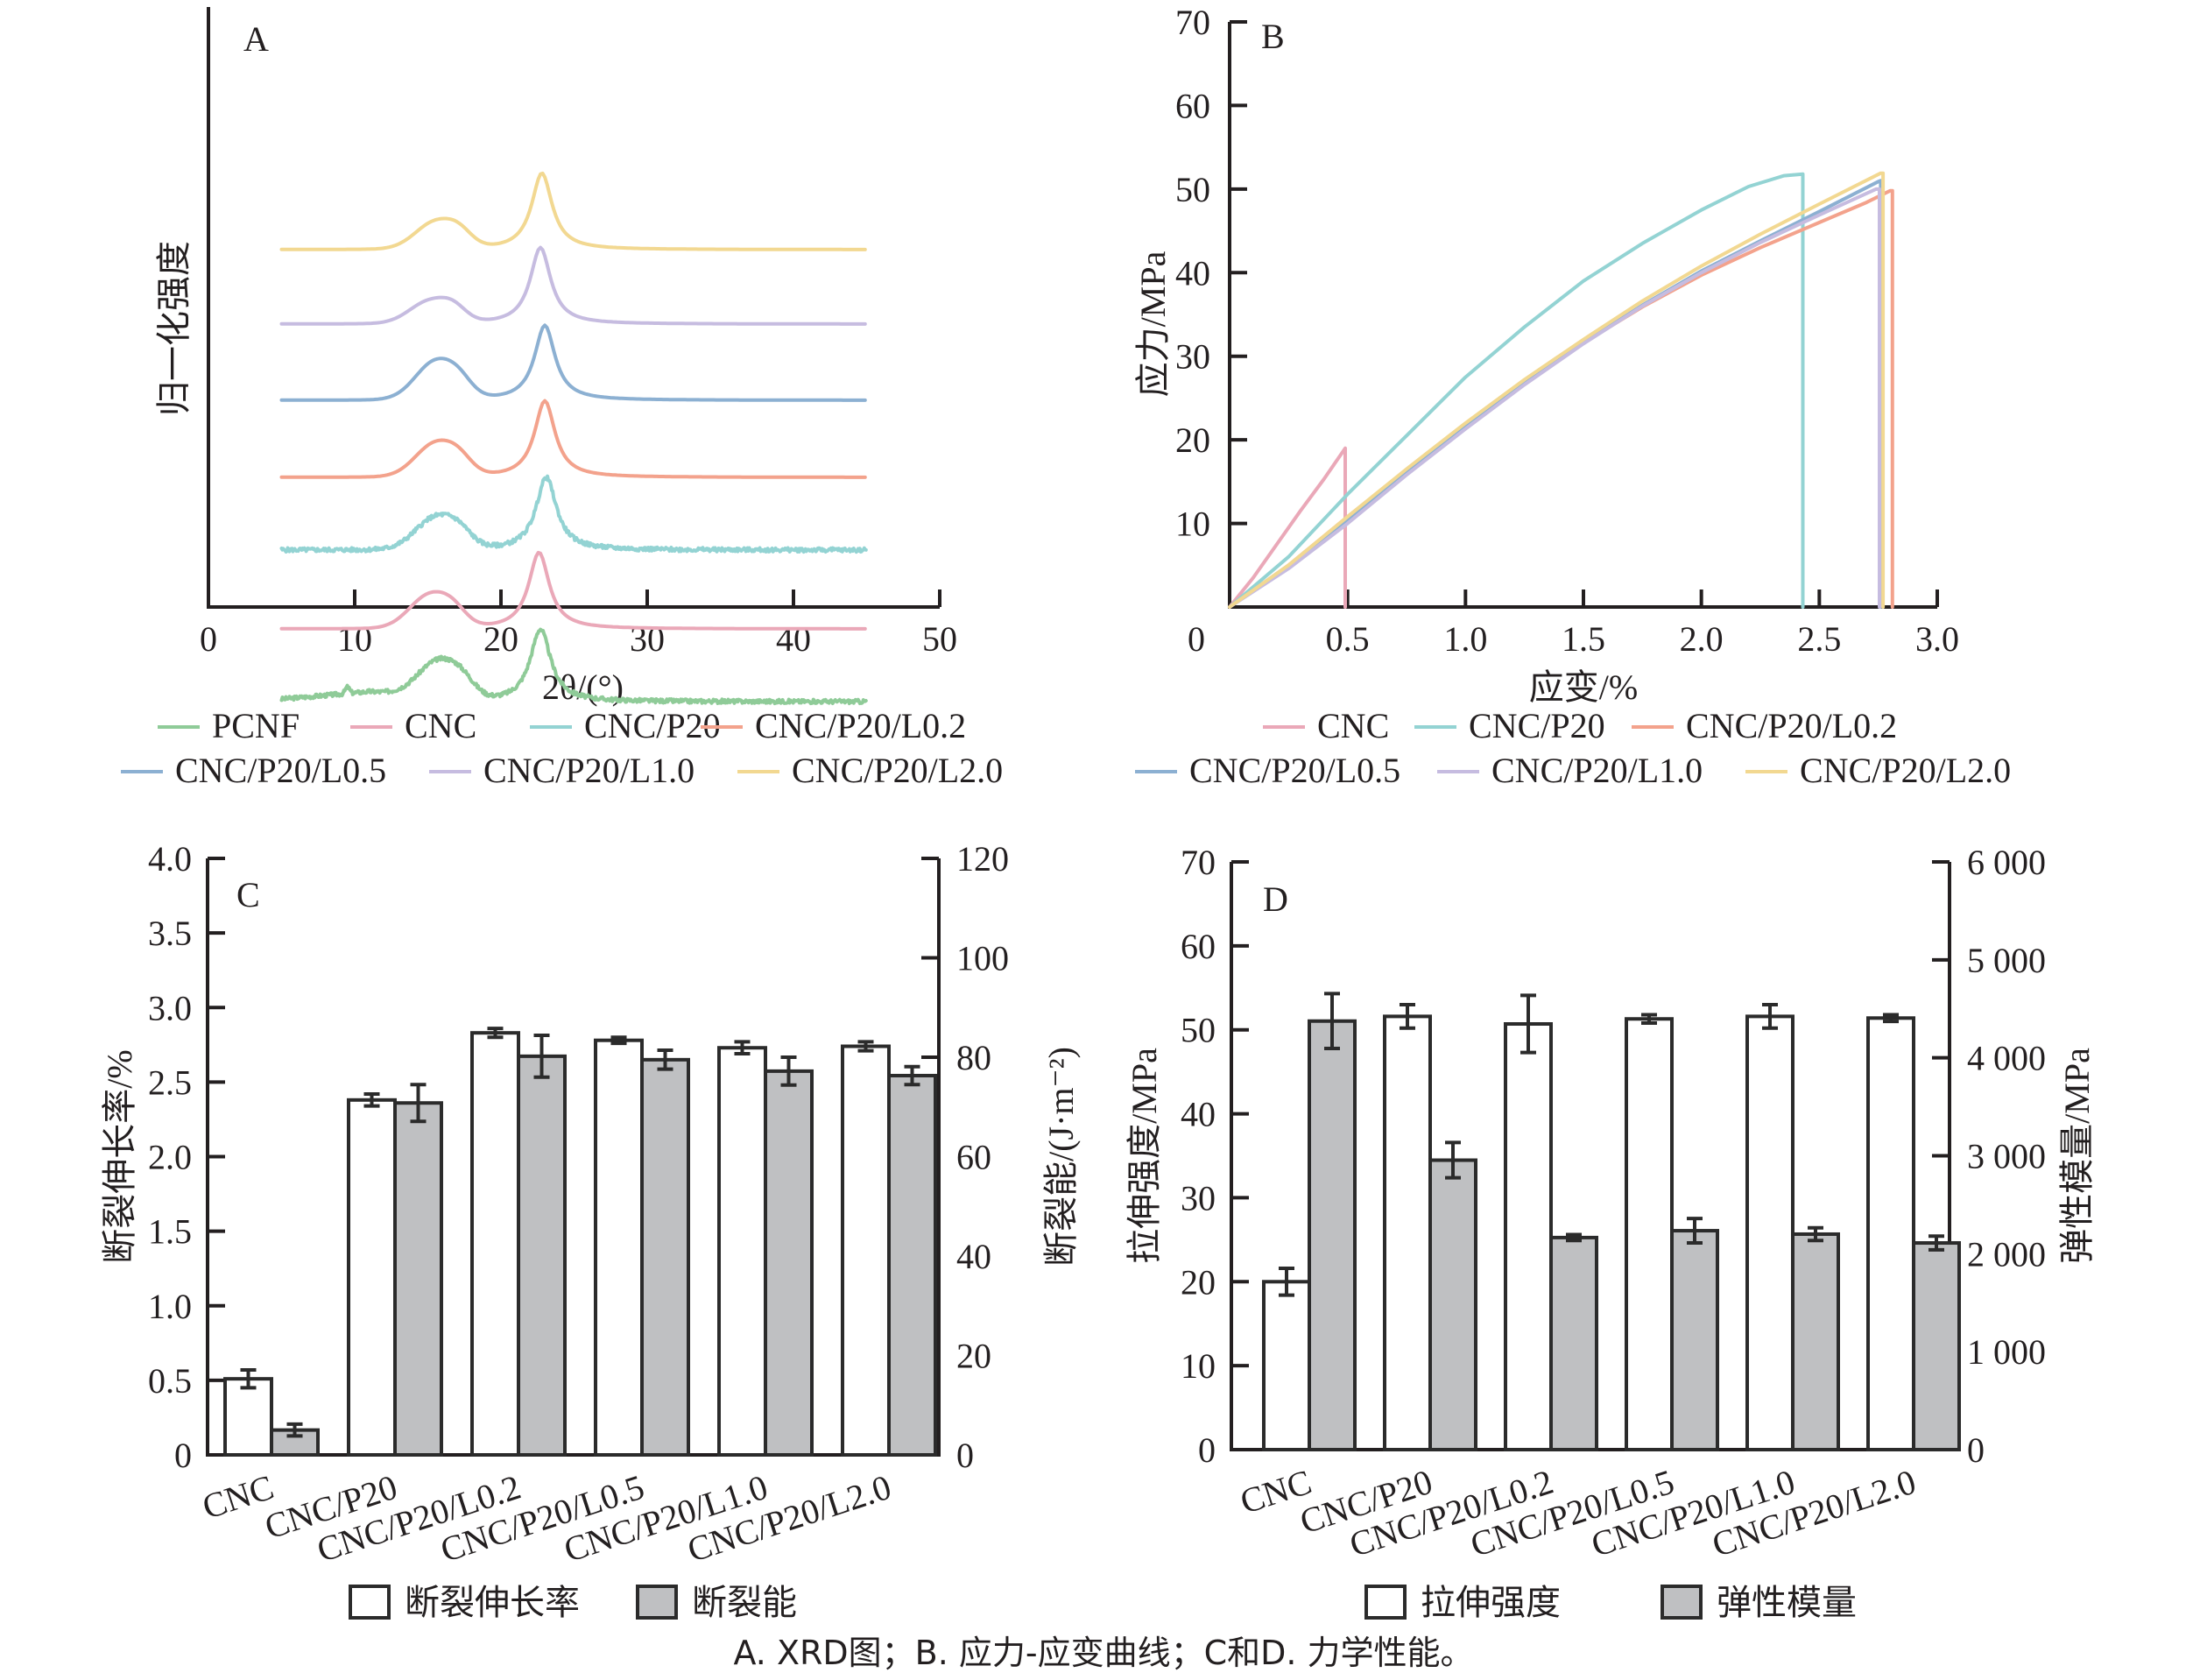 The image size is (2207, 1680). What do you see at coordinates (973, 1157) in the screenshot?
I see `y-right-tick-label: 60` at bounding box center [973, 1157].